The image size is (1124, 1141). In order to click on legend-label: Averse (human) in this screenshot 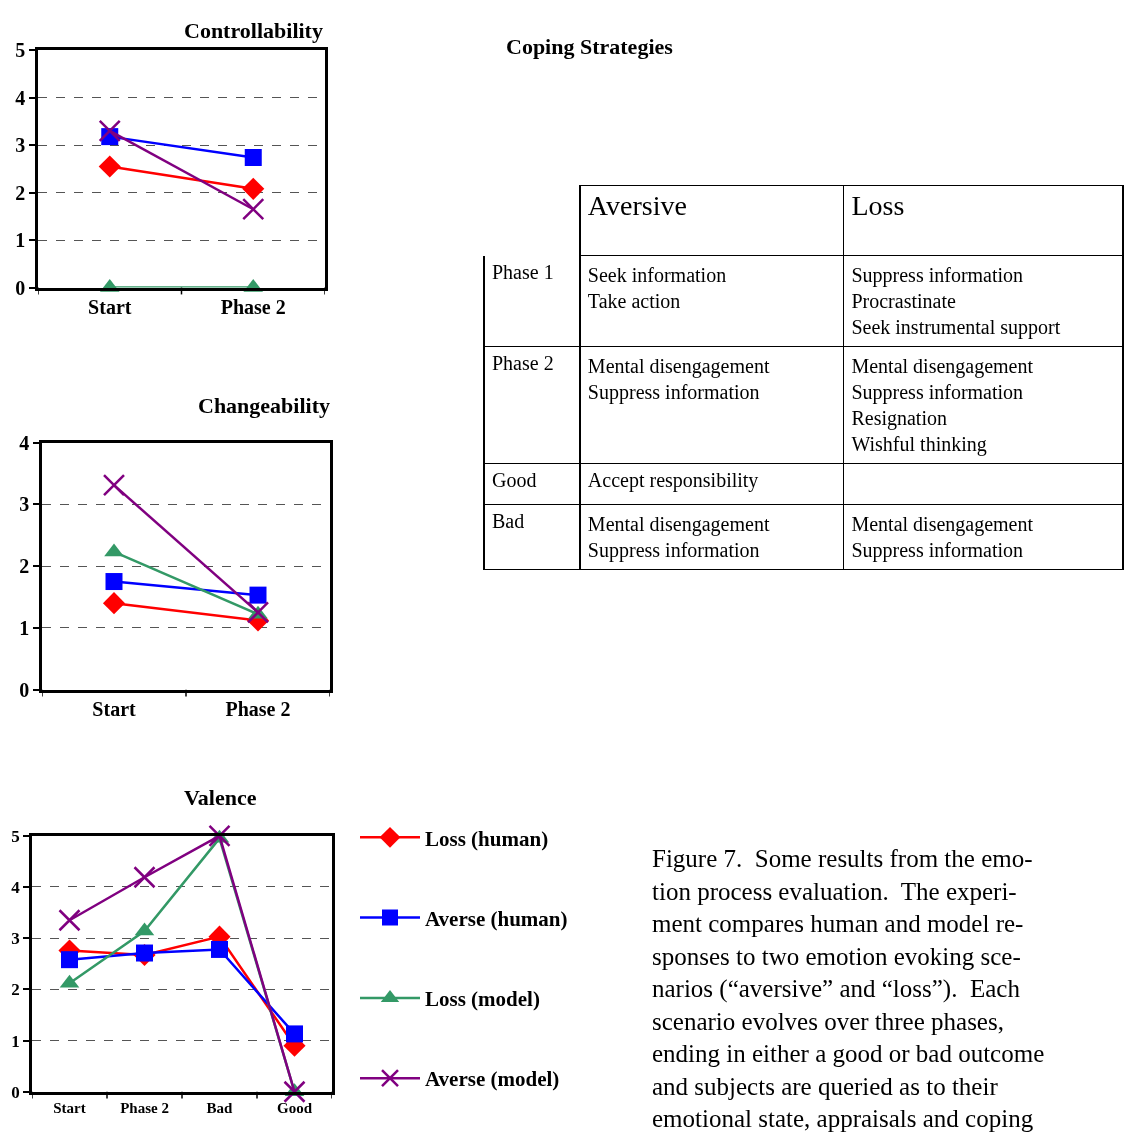, I will do `click(496, 918)`.